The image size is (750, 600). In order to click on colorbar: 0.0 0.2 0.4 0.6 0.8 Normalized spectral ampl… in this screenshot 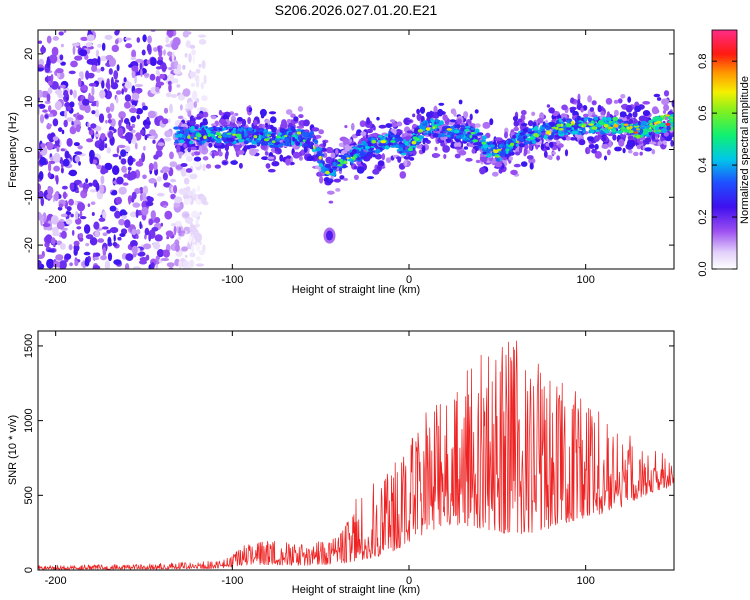, I will do `click(723, 153)`.